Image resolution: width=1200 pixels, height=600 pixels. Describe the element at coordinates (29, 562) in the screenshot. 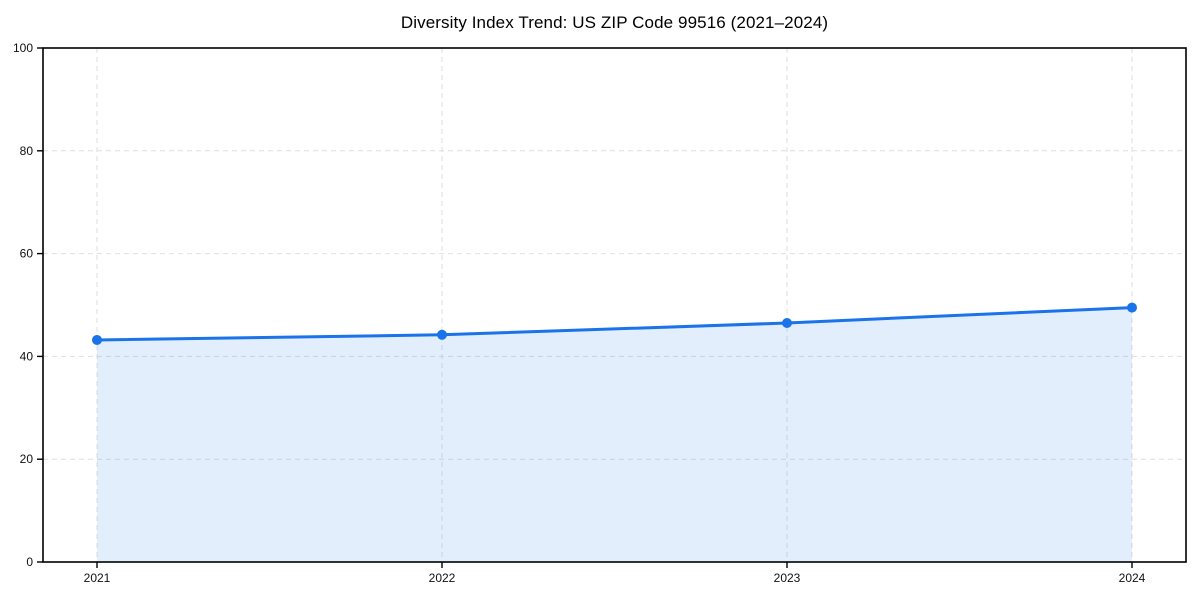

I see `y-axis-tick-label: 0` at that location.